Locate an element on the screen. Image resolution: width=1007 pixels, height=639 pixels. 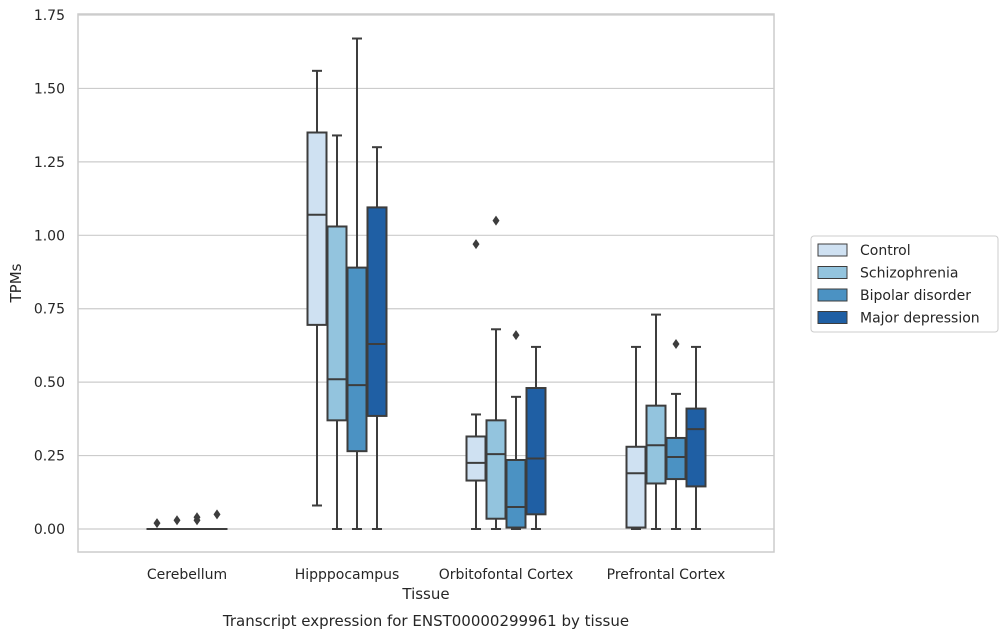
y-tick-label: 0.00 is located at coordinates (49, 530).